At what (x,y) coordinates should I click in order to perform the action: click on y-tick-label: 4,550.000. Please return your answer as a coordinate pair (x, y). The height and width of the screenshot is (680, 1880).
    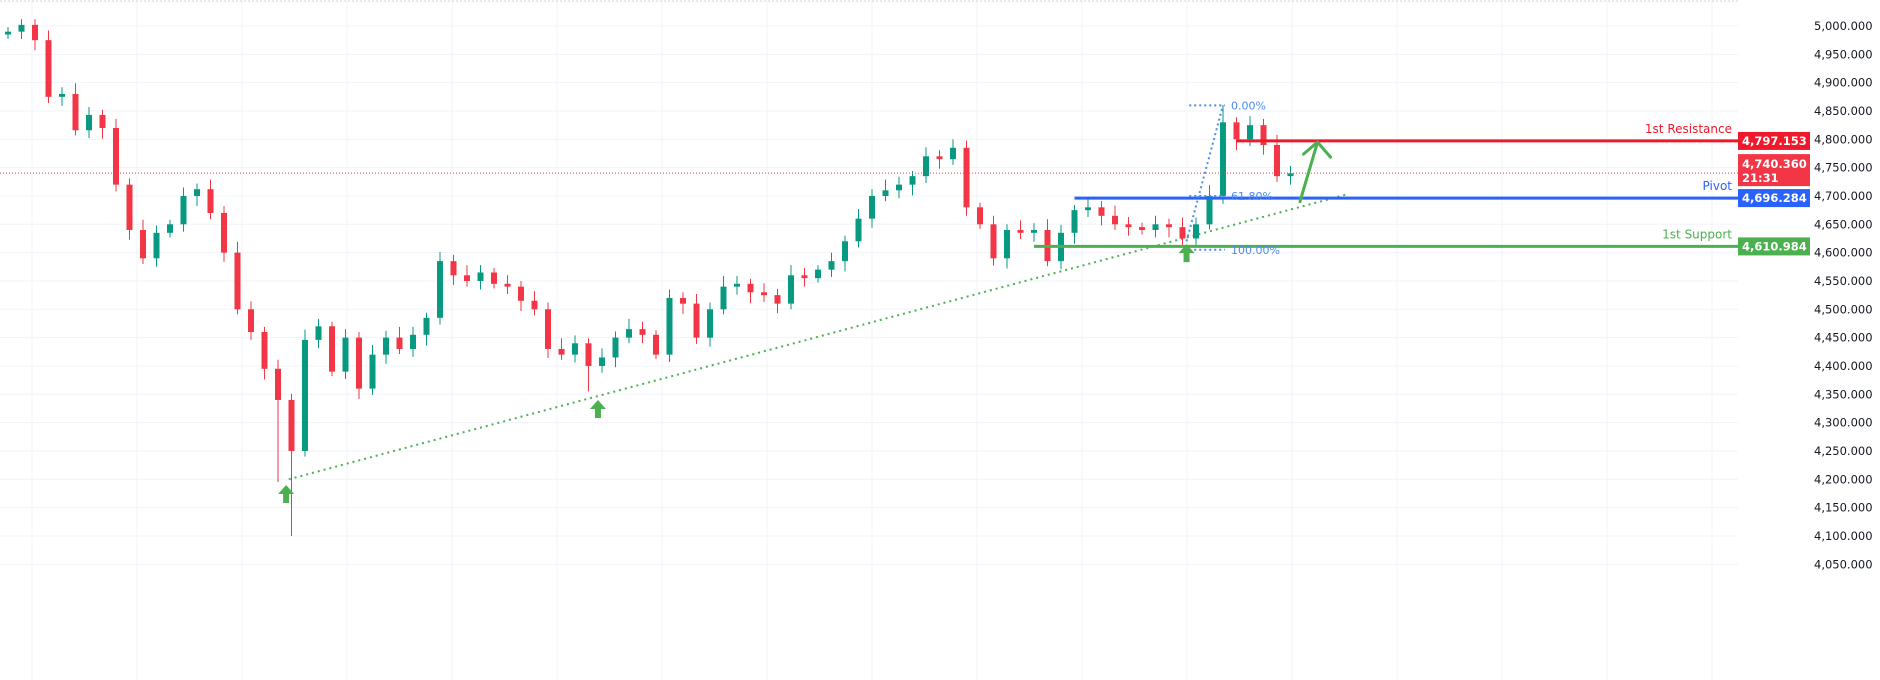
    Looking at the image, I should click on (1843, 281).